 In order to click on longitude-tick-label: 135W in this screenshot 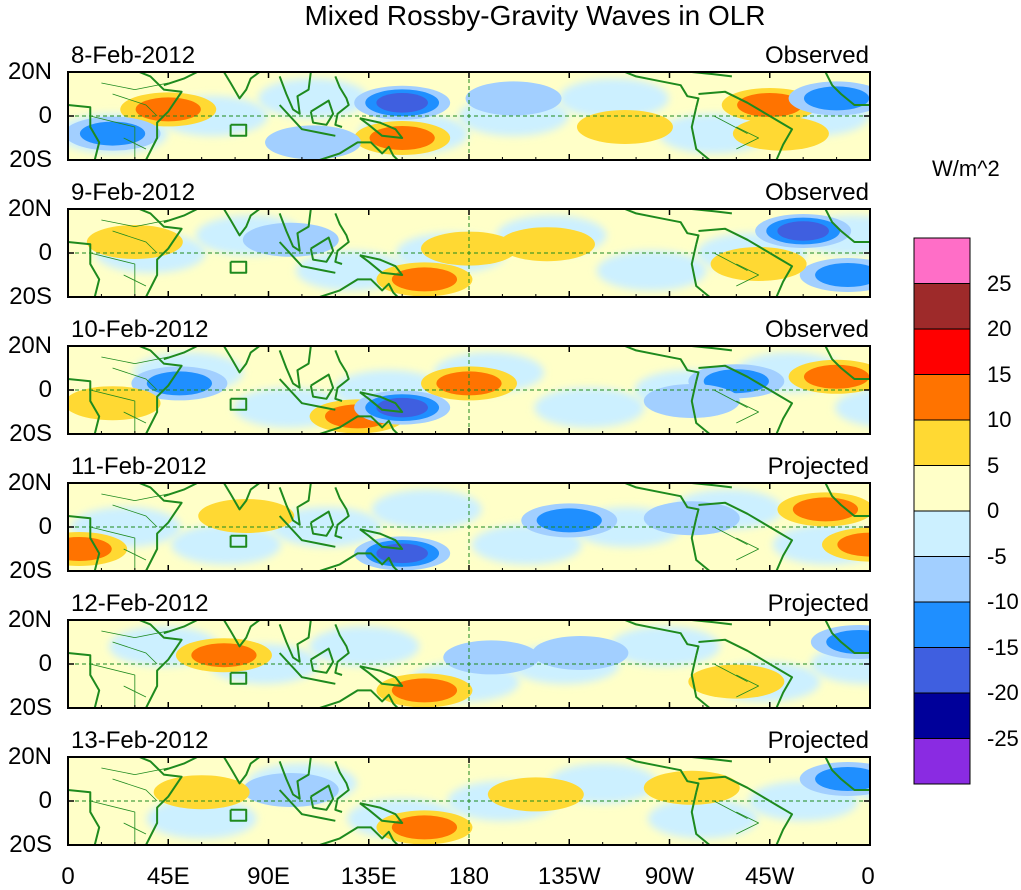, I will do `click(569, 876)`.